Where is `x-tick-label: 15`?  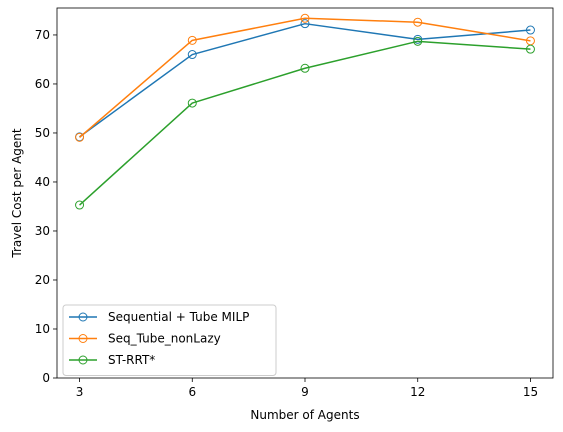 x-tick-label: 15 is located at coordinates (530, 392).